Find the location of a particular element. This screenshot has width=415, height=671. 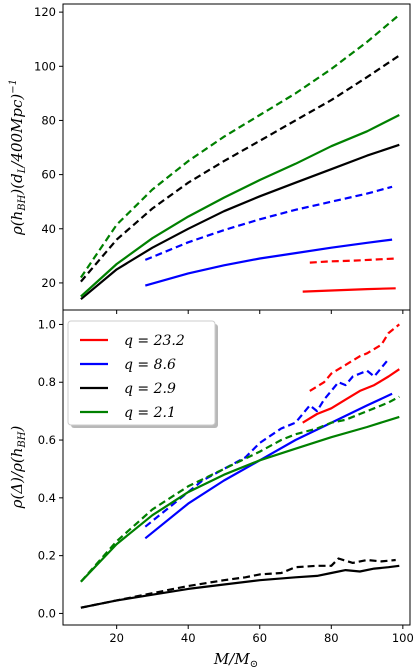

top-y-tick-label: 60 is located at coordinates (48, 175).